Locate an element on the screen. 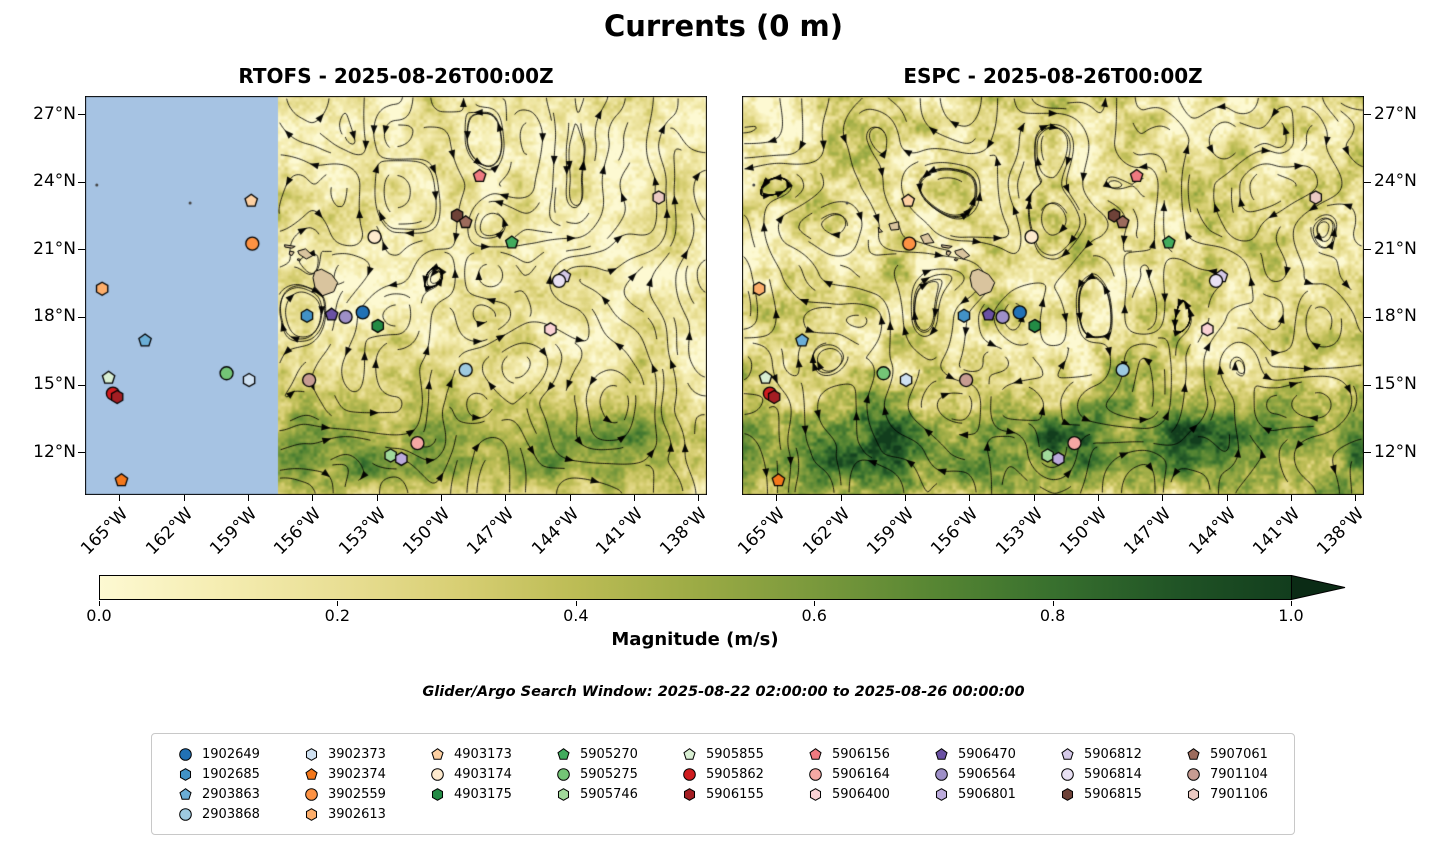 The image size is (1447, 863). legend-column: 5905855 5905862 5906155 is located at coordinates (723, 784).